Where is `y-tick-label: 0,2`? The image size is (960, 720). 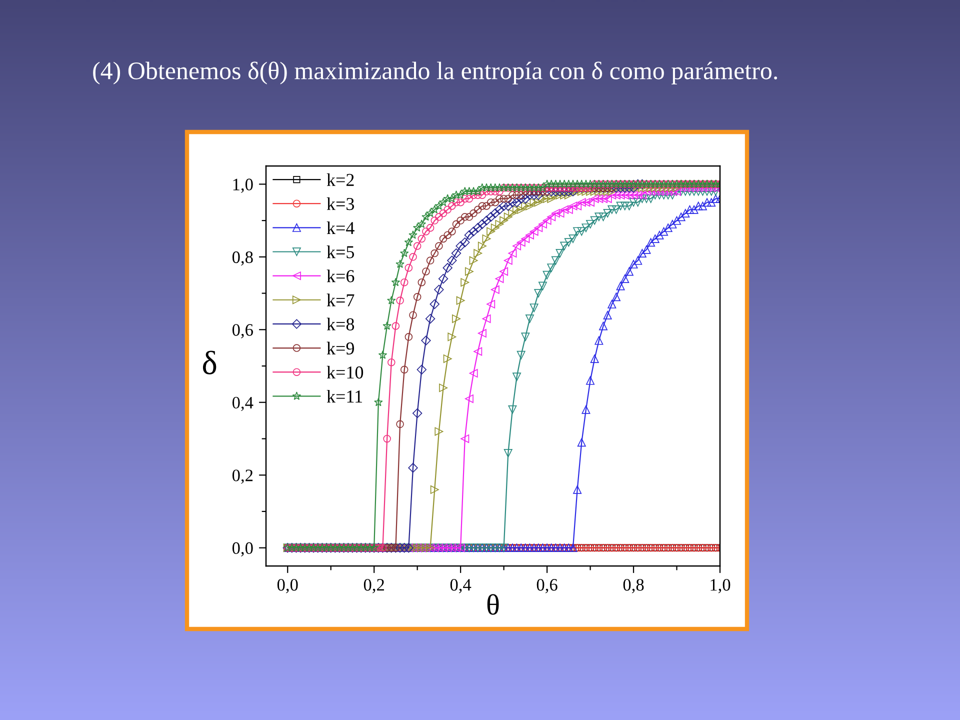 y-tick-label: 0,2 is located at coordinates (242, 477).